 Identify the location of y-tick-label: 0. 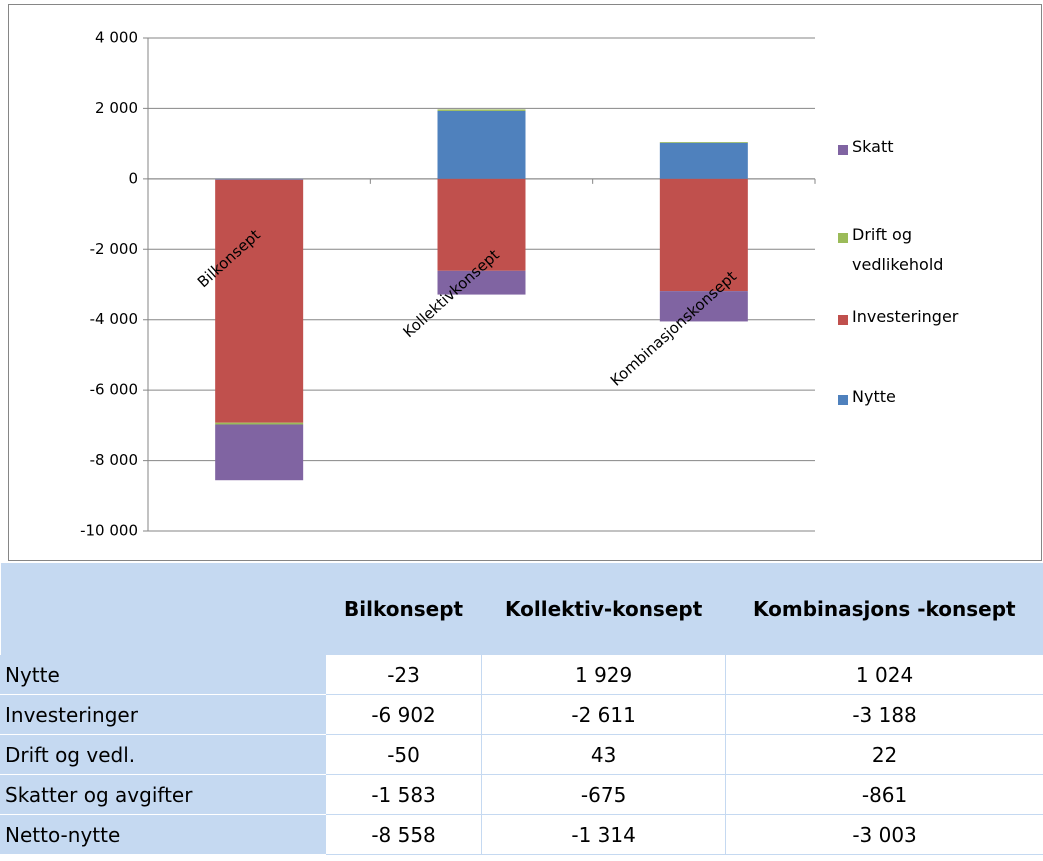
(133, 178).